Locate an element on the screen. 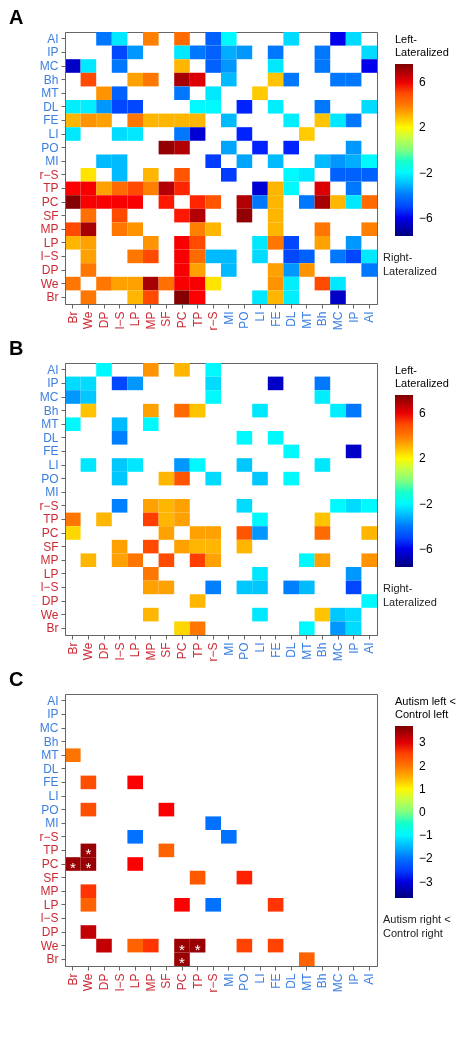 Image resolution: width=465 pixels, height=1038 pixels. data-label: * is located at coordinates (72, 867).